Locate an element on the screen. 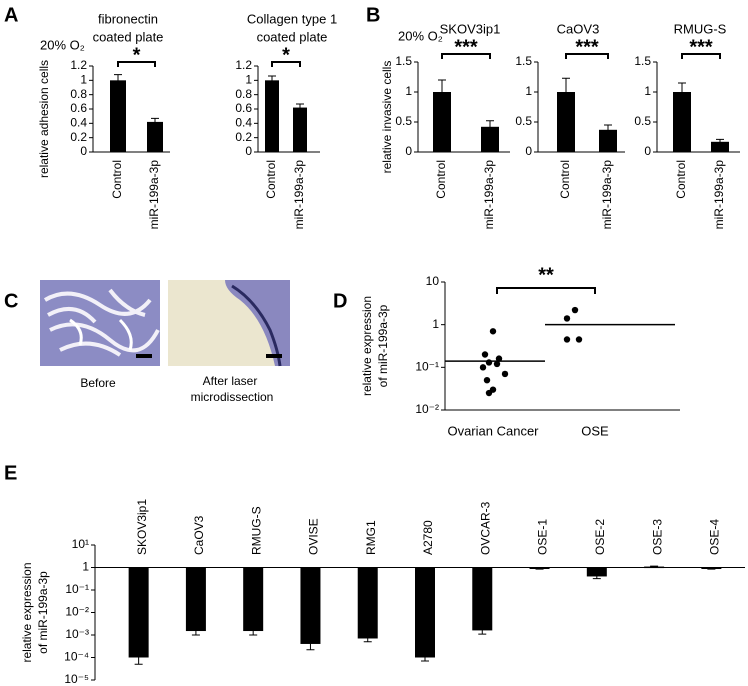 The width and height of the screenshot is (748, 686). x-tick-label: RMG1 is located at coordinates (371, 537).